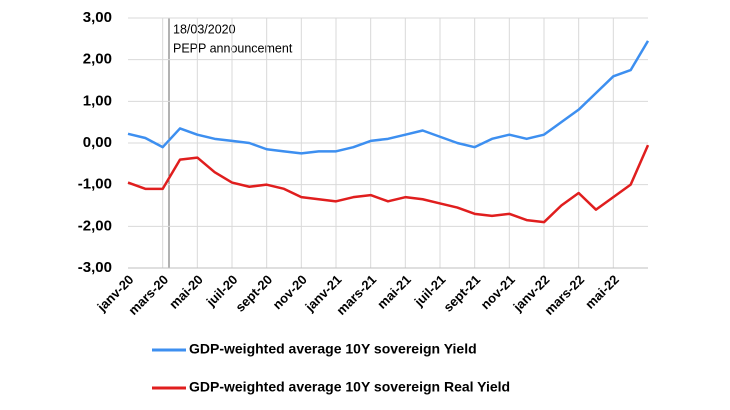  I want to click on legend-label: GDP-weighted average 10Y sovereign Yield, so click(333, 349).